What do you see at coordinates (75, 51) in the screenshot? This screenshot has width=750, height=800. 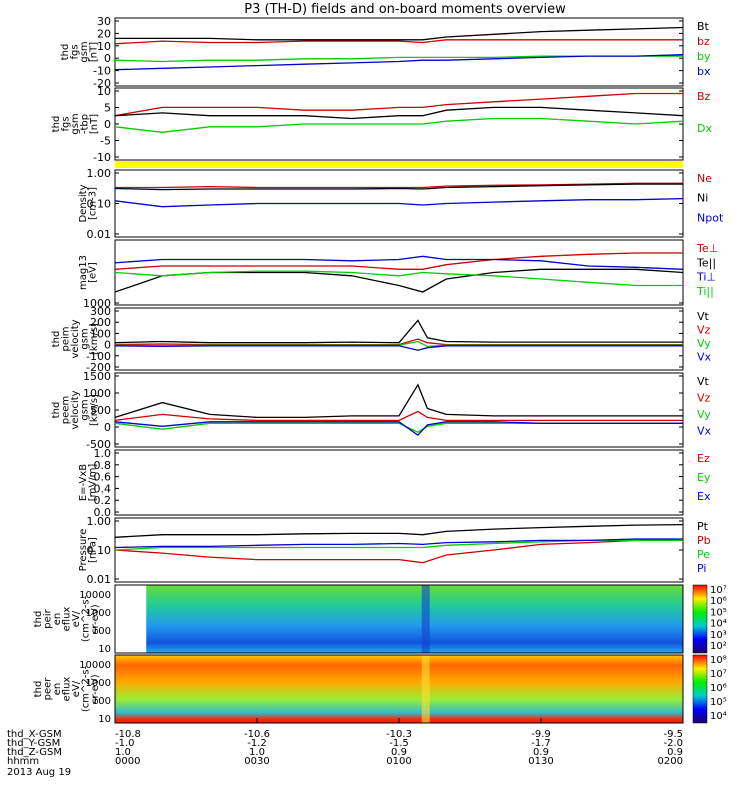 I see `panel-1-ylabel: fgs` at bounding box center [75, 51].